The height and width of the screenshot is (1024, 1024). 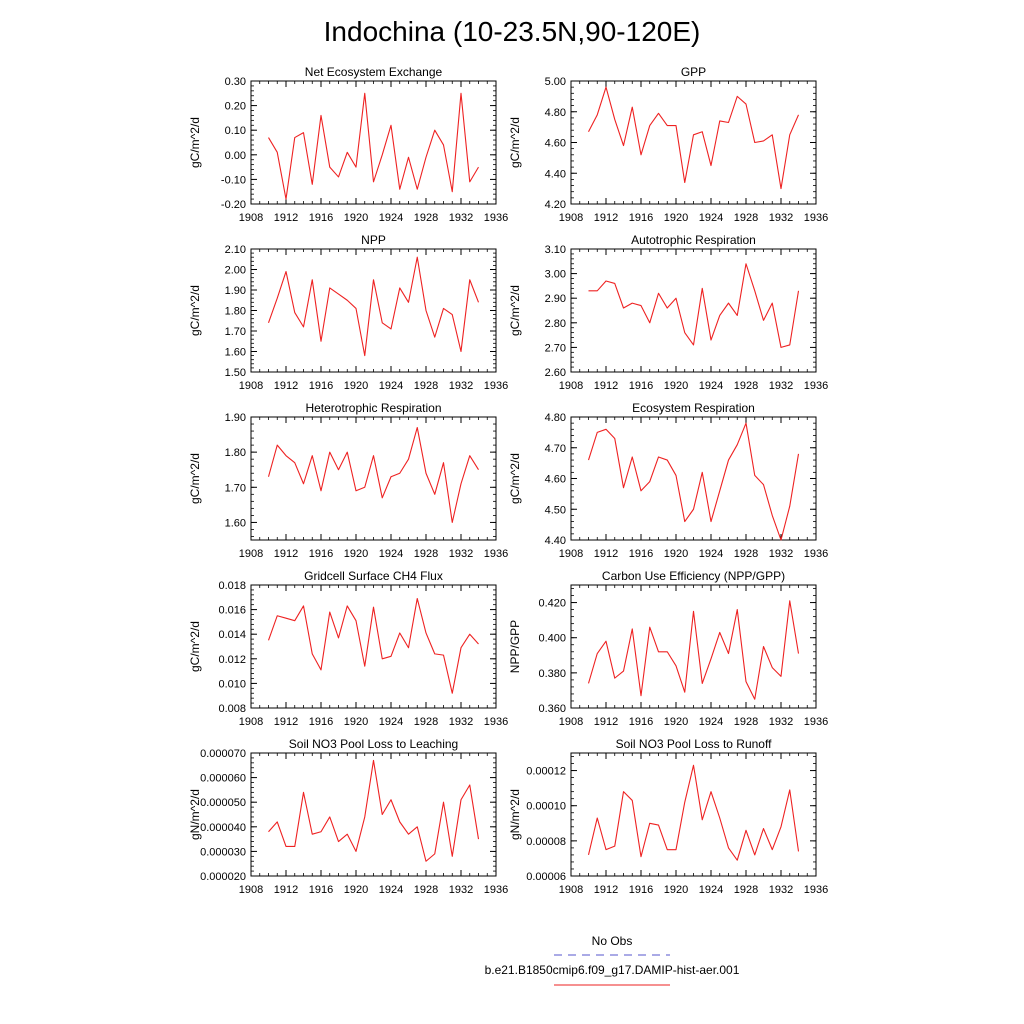 What do you see at coordinates (555, 541) in the screenshot?
I see `y-tick-label: 4.40` at bounding box center [555, 541].